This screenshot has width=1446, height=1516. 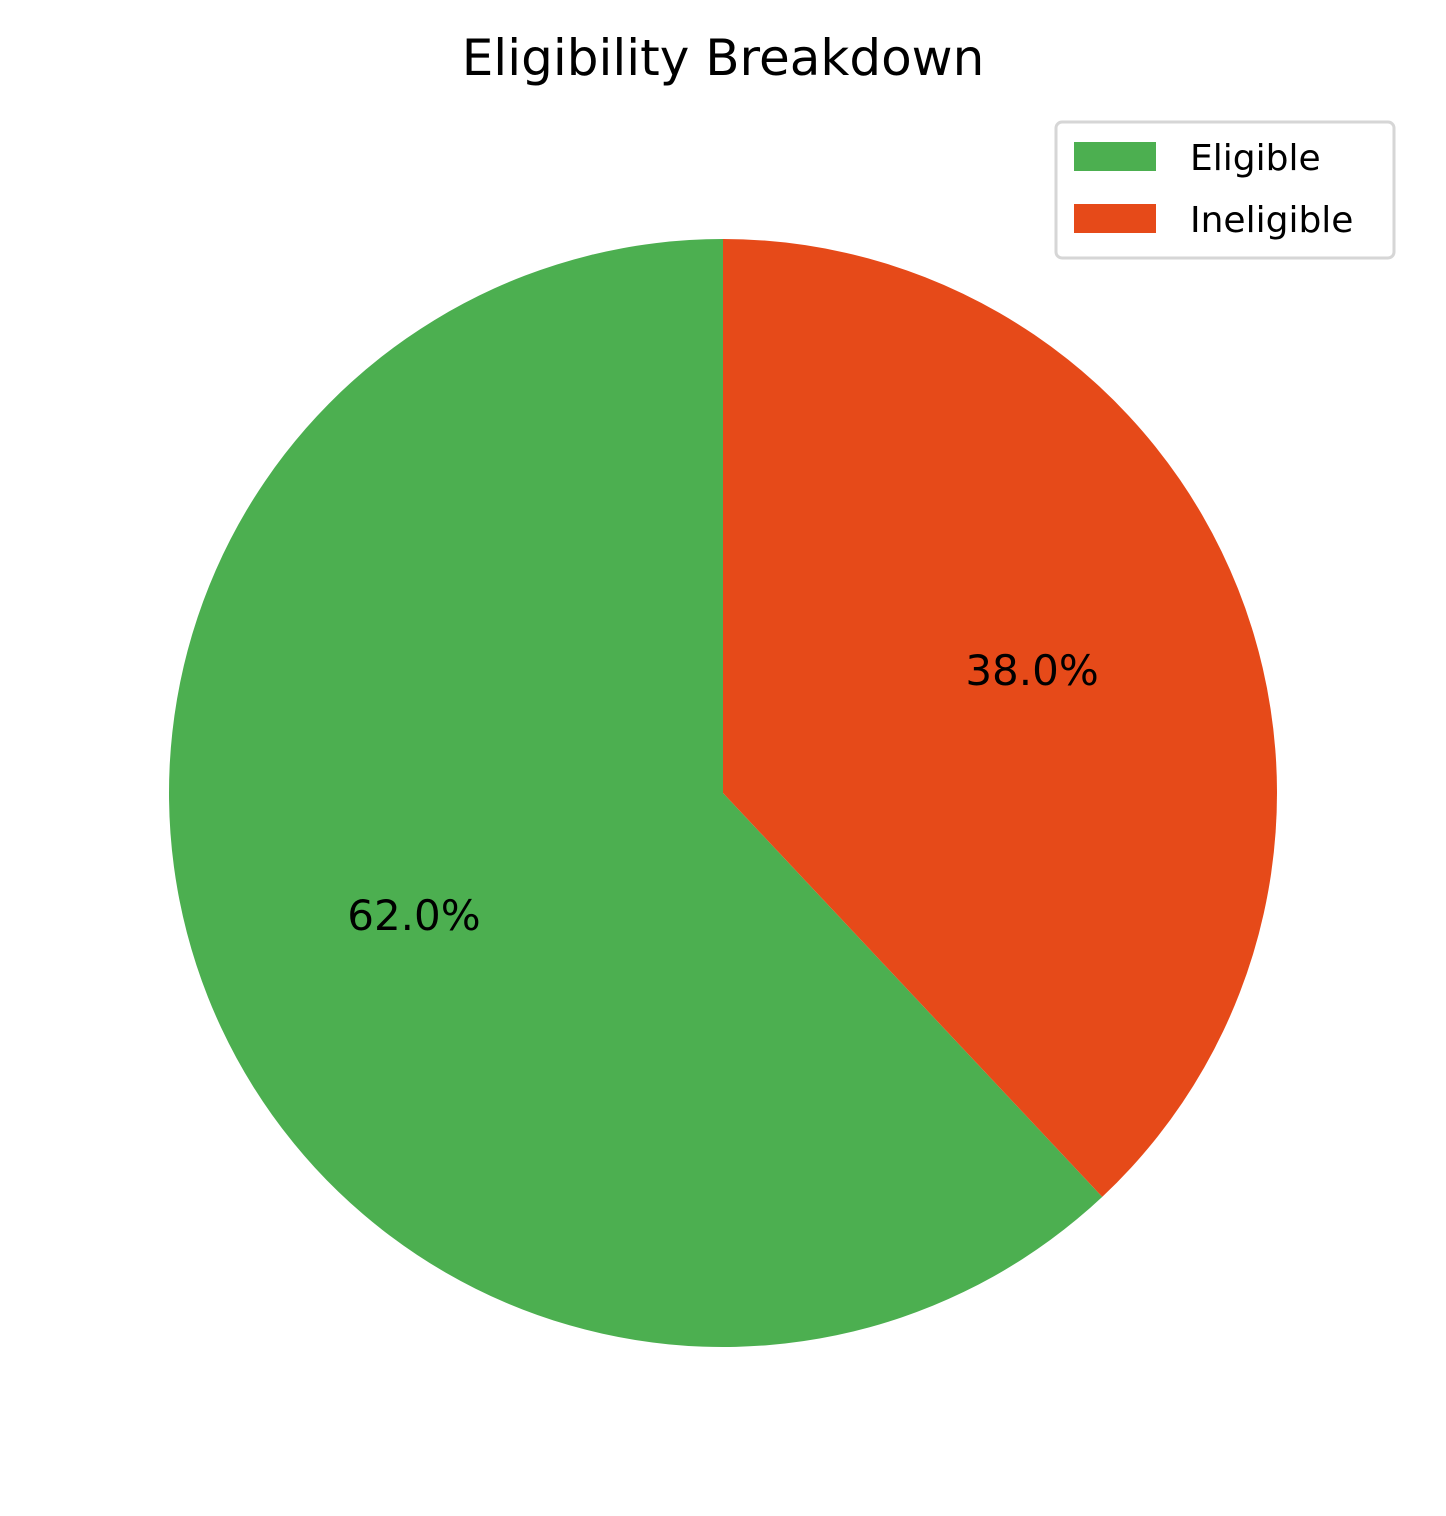 What do you see at coordinates (1115, 218) in the screenshot?
I see `legend-swatch-ineligible` at bounding box center [1115, 218].